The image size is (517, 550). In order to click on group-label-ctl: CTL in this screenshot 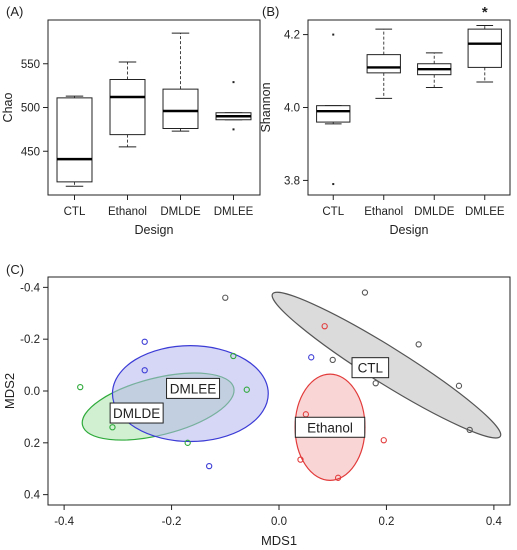, I will do `click(371, 368)`.